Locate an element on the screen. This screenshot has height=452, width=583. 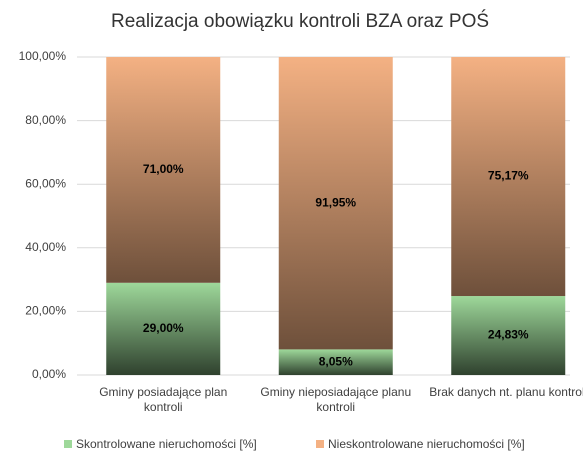
legend-label: Nieskontrolowane nieruchomości [%] is located at coordinates (426, 444).